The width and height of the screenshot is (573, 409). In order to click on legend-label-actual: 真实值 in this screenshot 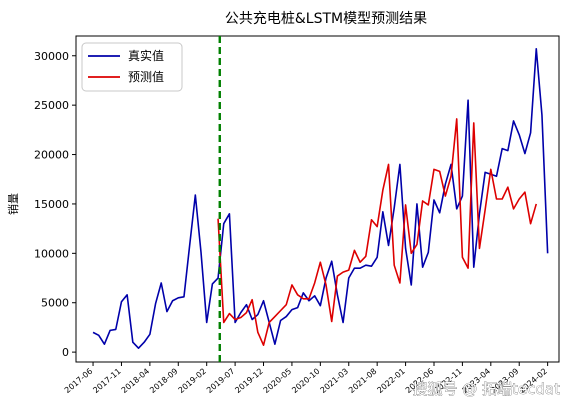, I will do `click(146, 55)`.